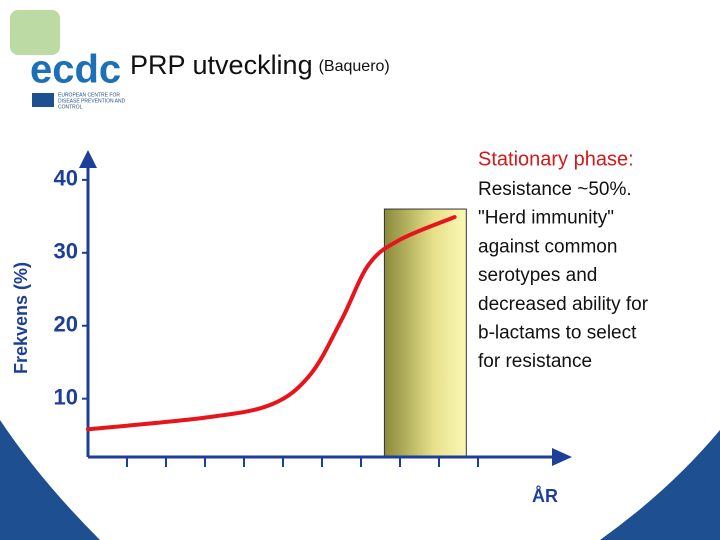 The height and width of the screenshot is (540, 720). What do you see at coordinates (545, 496) in the screenshot?
I see `x-axis-label: ÅR` at bounding box center [545, 496].